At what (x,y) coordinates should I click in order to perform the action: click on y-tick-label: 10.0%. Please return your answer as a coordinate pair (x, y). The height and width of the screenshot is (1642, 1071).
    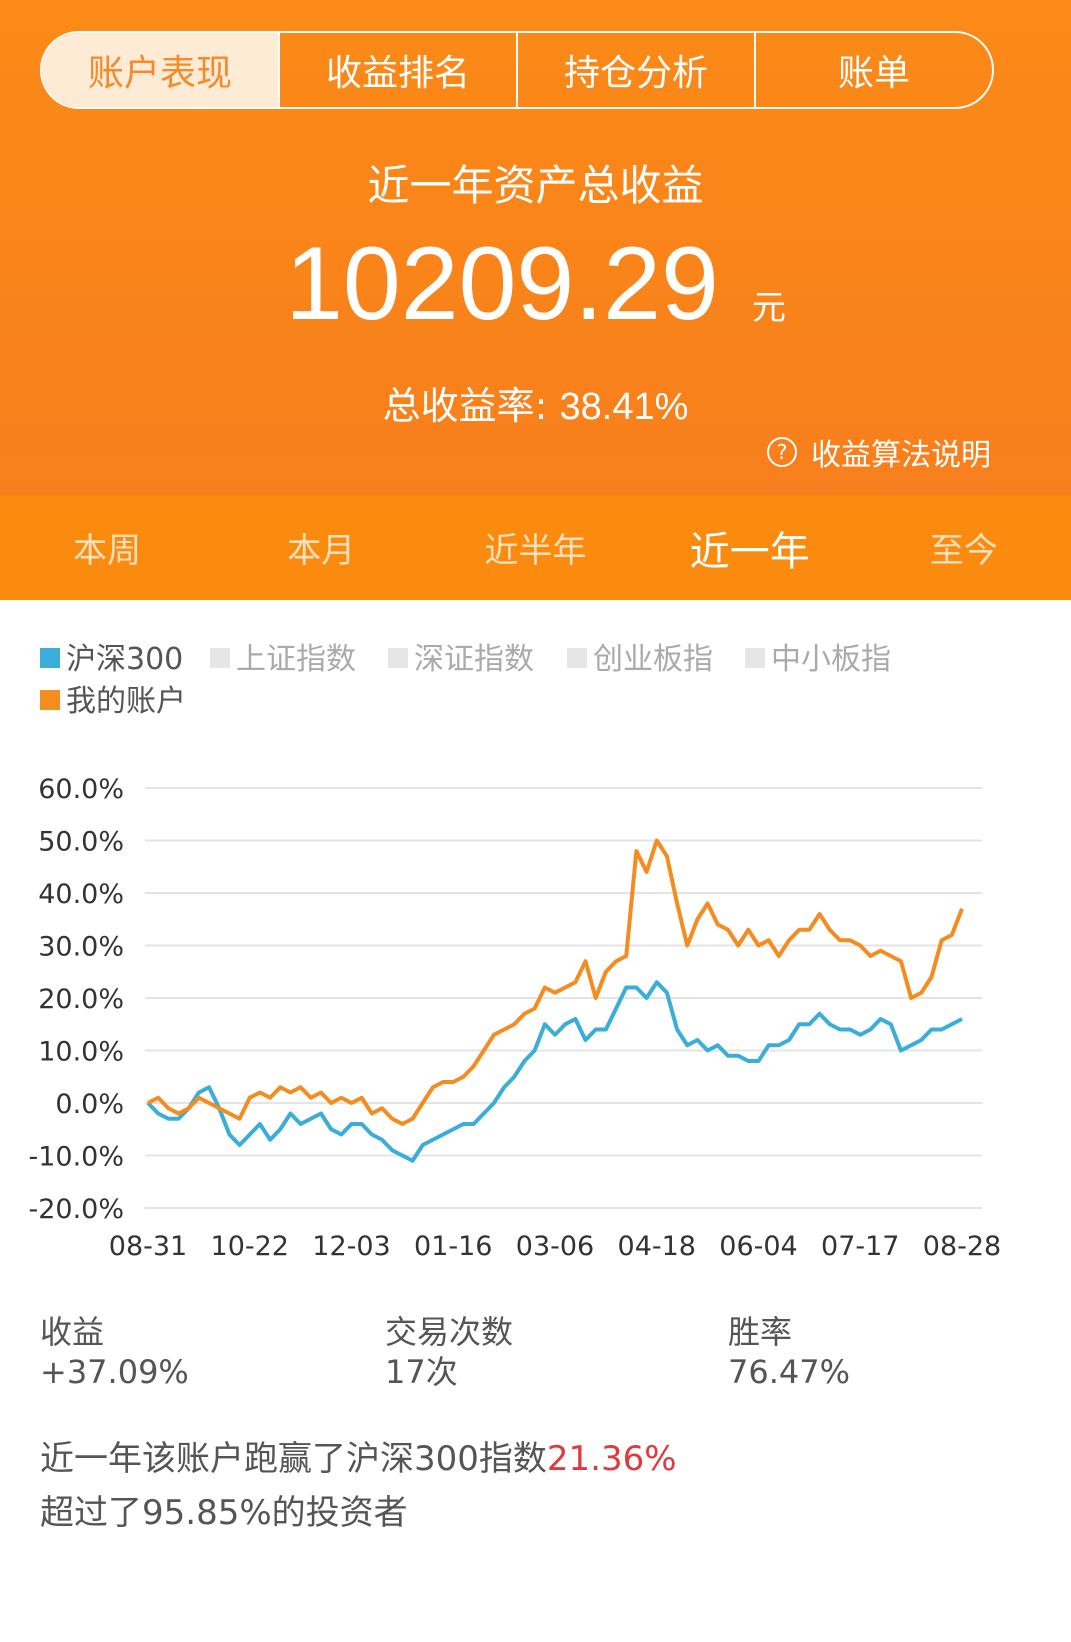
    Looking at the image, I should click on (81, 1052).